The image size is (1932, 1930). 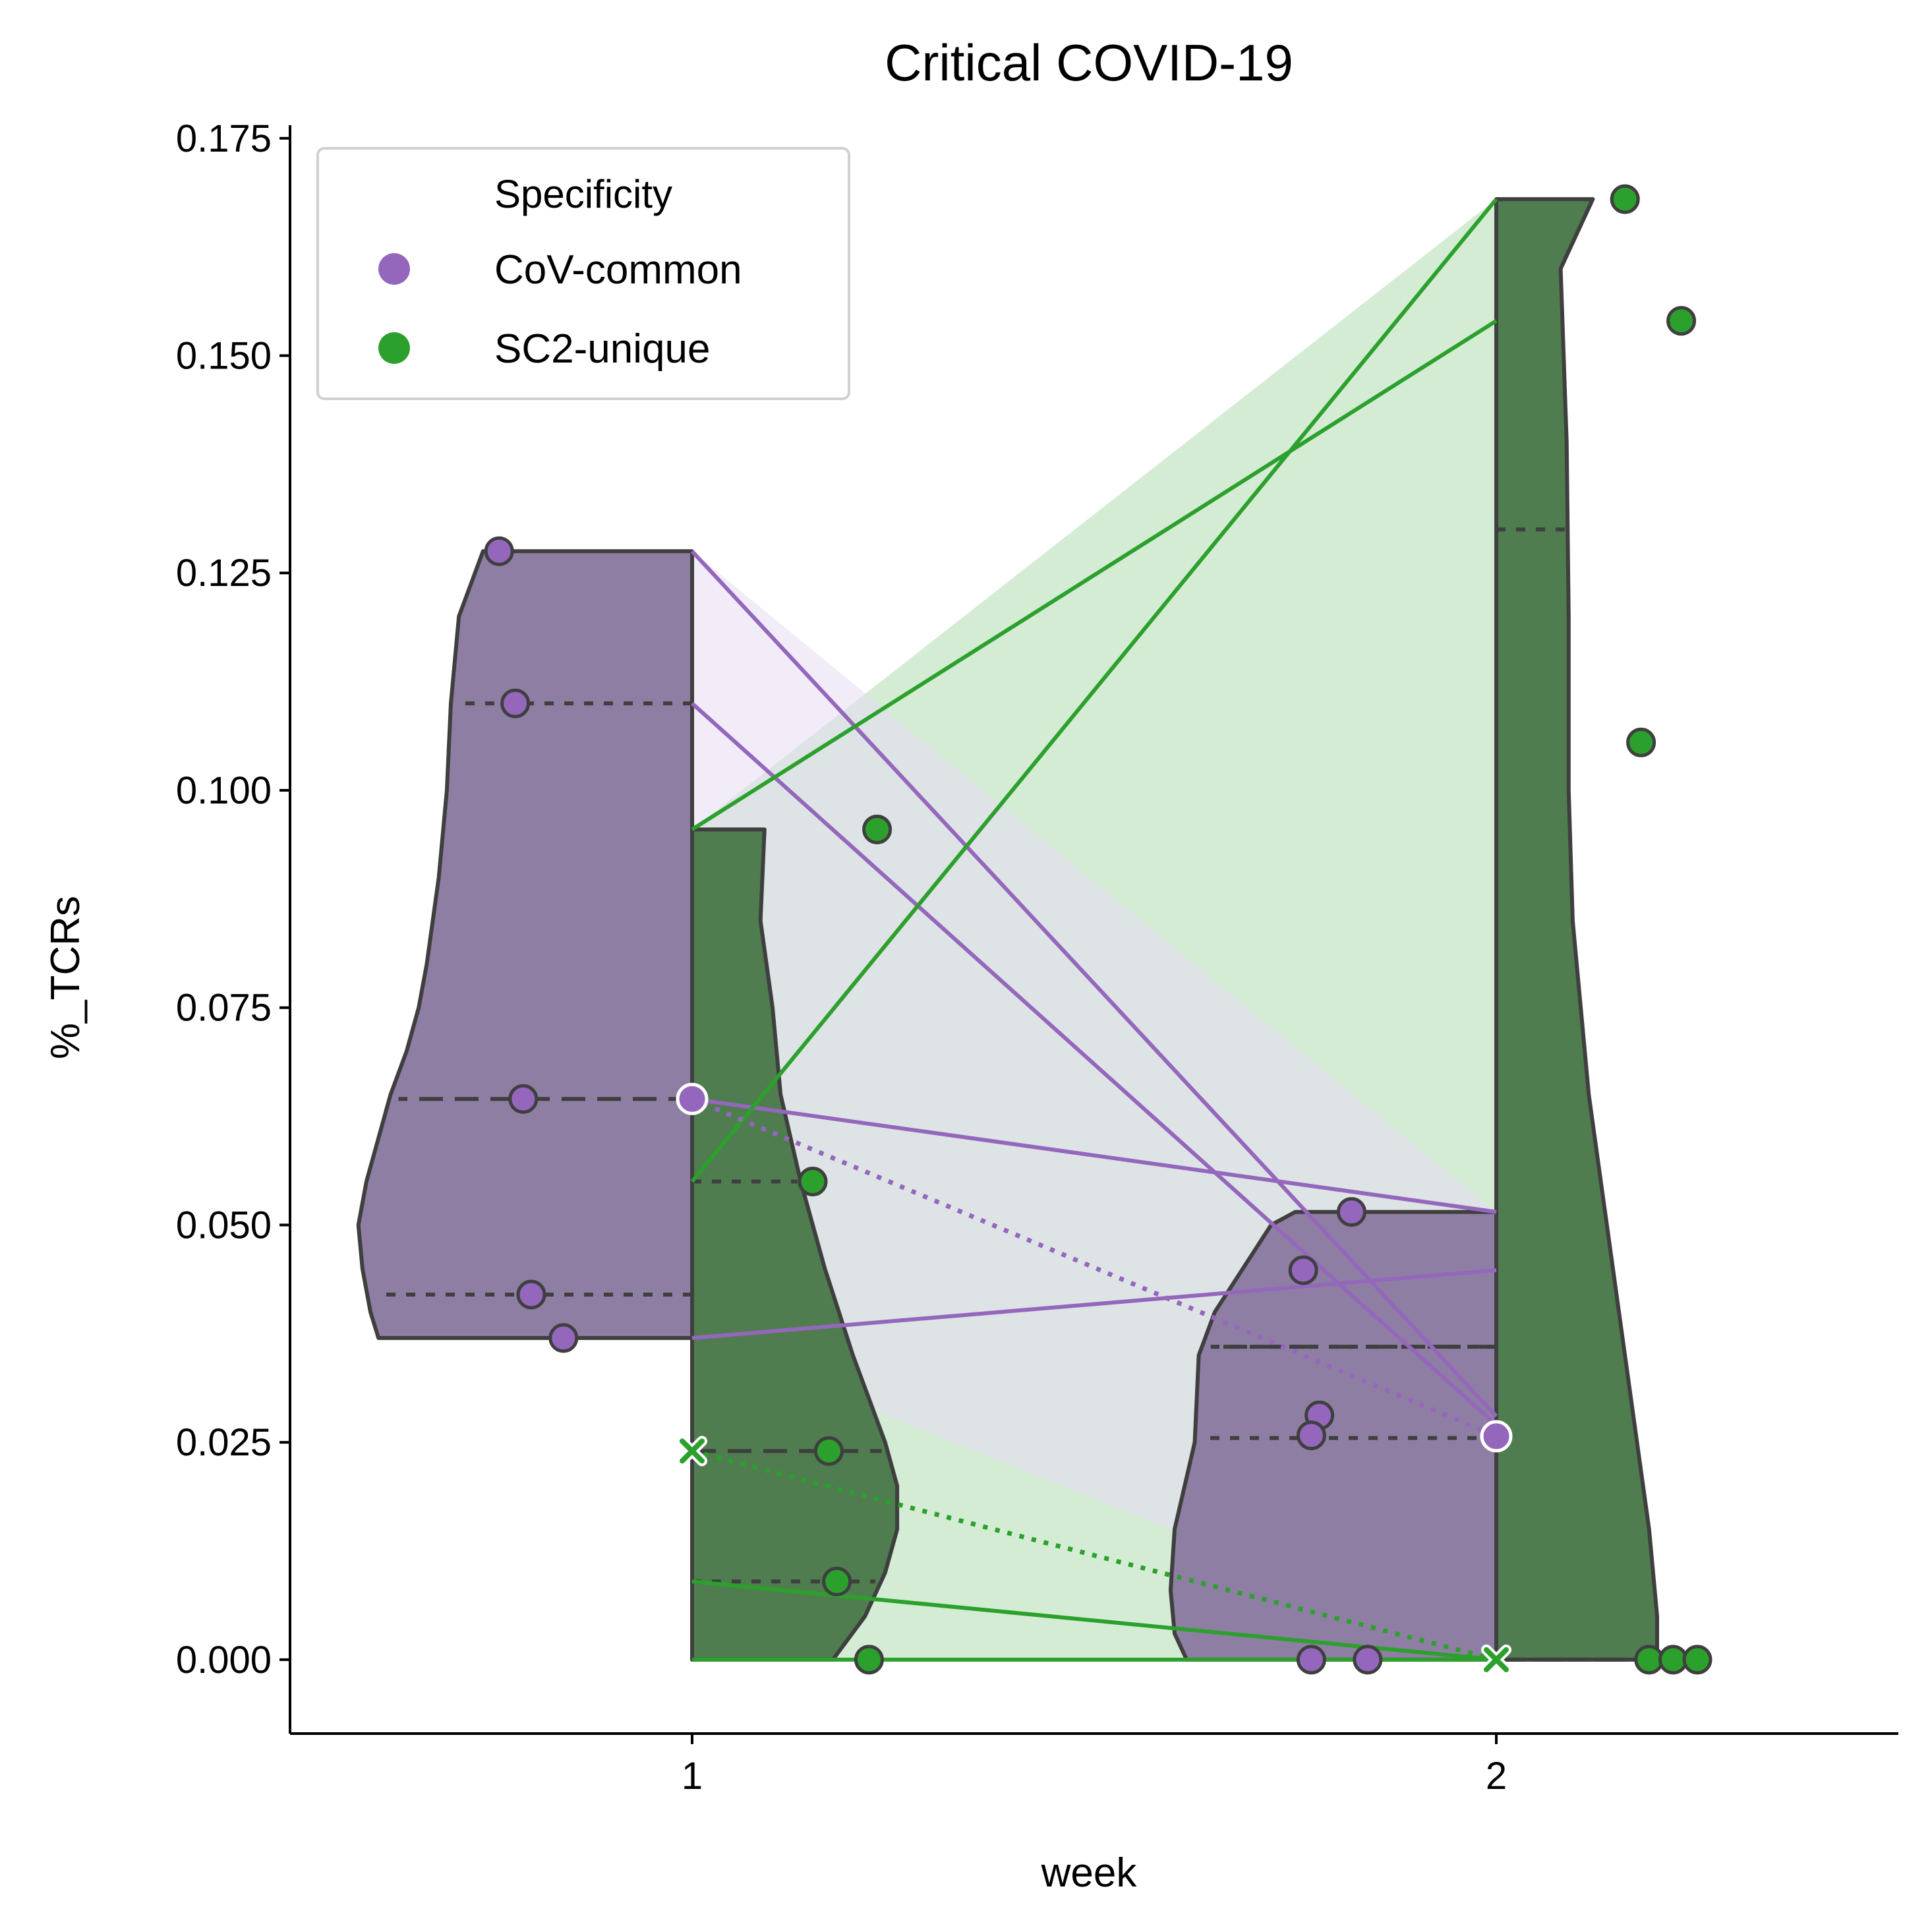 What do you see at coordinates (224, 790) in the screenshot?
I see `y-tick-label: 0.100` at bounding box center [224, 790].